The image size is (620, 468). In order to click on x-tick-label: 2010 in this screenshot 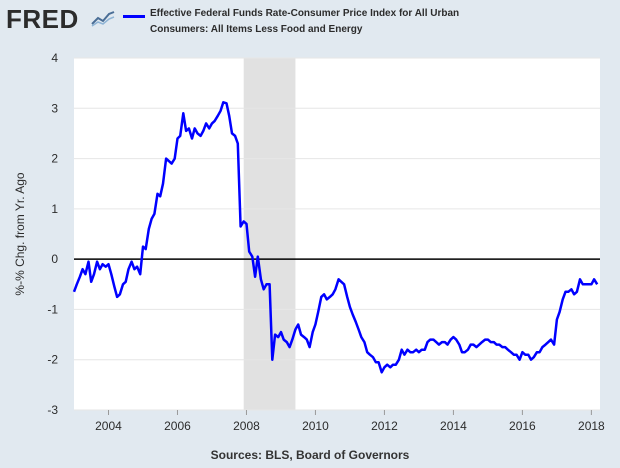, I will do `click(315, 426)`.